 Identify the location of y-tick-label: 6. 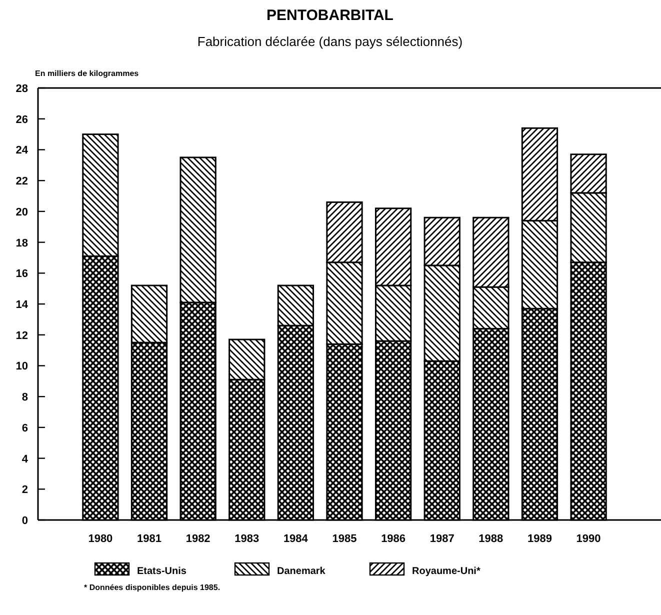
(25, 428).